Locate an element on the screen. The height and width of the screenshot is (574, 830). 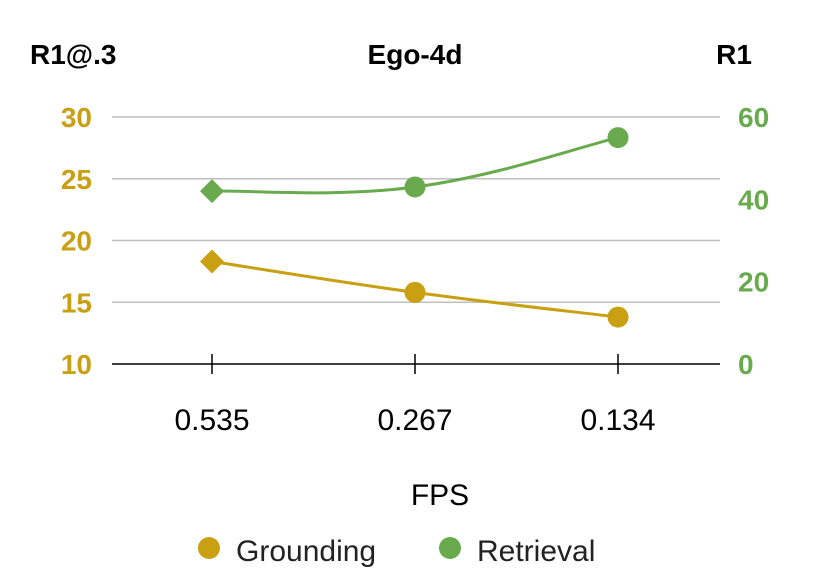
right-tick-label: 0 is located at coordinates (746, 364).